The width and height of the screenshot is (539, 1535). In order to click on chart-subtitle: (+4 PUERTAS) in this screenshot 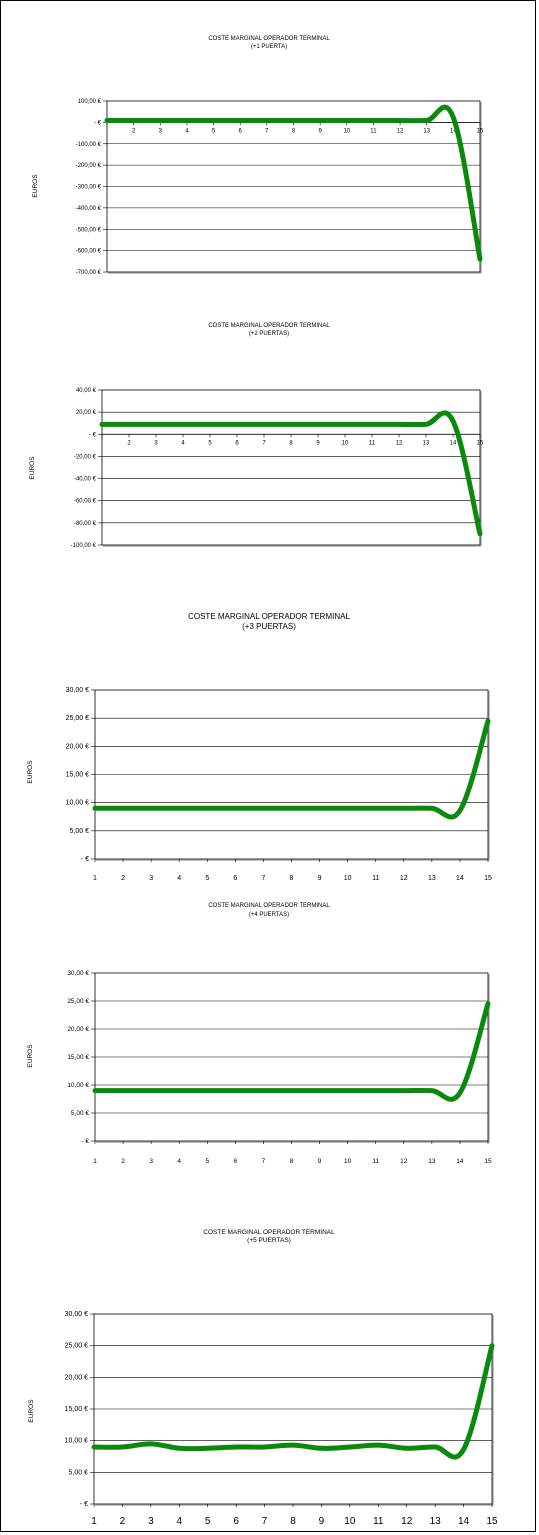, I will do `click(269, 915)`.